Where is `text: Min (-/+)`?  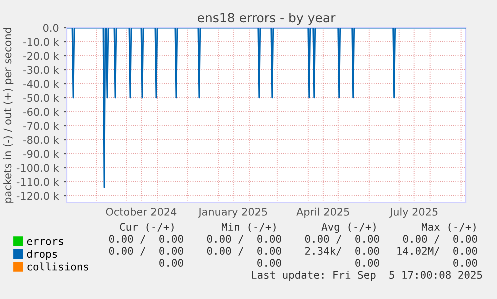
text: Min (-/+) is located at coordinates (249, 227).